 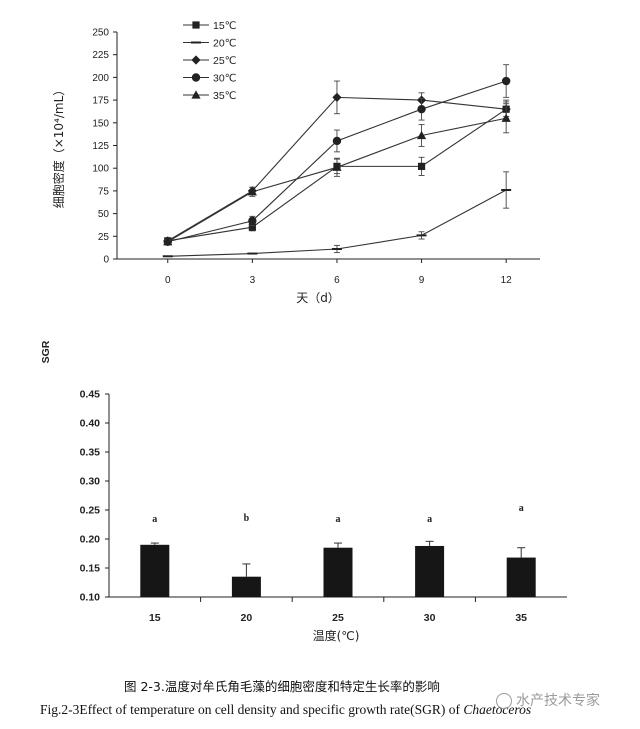 What do you see at coordinates (318, 298) in the screenshot?
I see `x-axis-label: 天（d）` at bounding box center [318, 298].